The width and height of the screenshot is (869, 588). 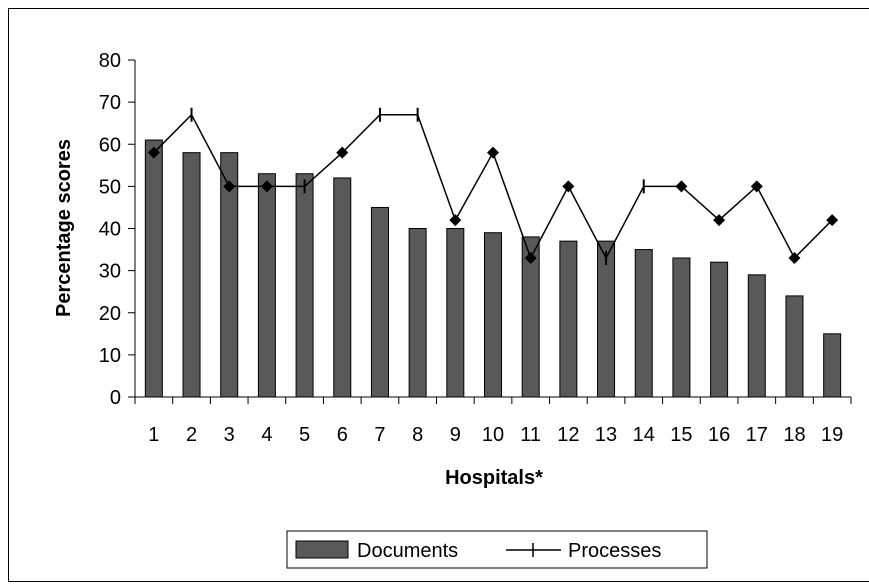 I want to click on legend-processes-label: Processes, so click(x=614, y=551).